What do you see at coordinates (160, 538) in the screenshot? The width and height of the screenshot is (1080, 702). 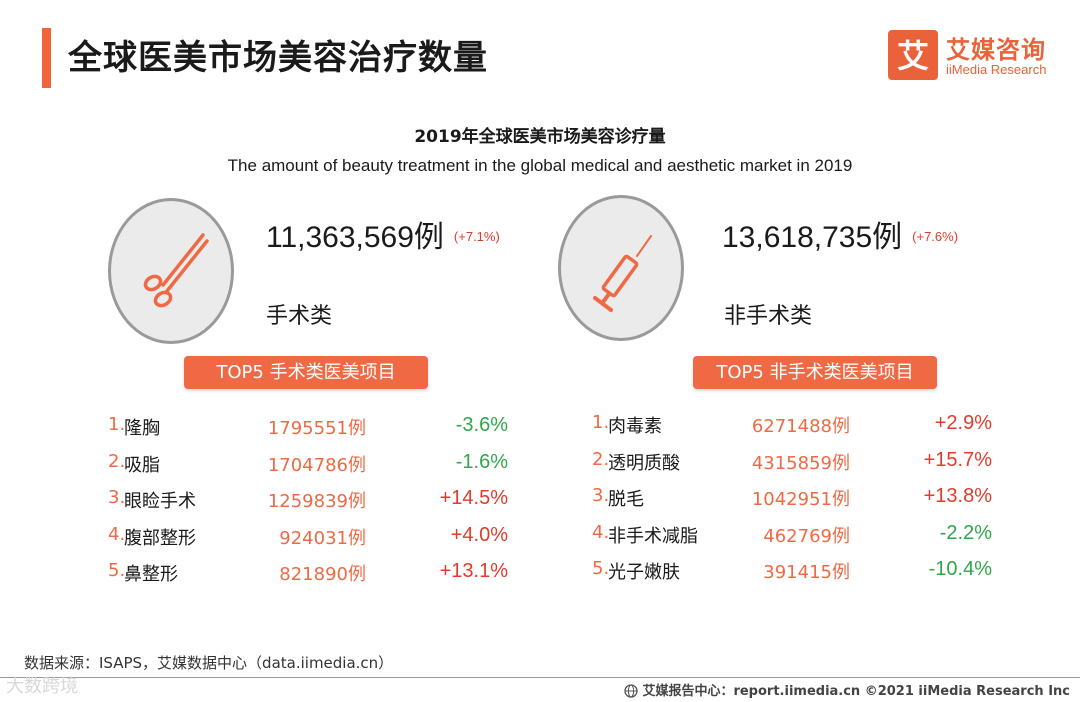 I see `row-name: 腹部整形` at bounding box center [160, 538].